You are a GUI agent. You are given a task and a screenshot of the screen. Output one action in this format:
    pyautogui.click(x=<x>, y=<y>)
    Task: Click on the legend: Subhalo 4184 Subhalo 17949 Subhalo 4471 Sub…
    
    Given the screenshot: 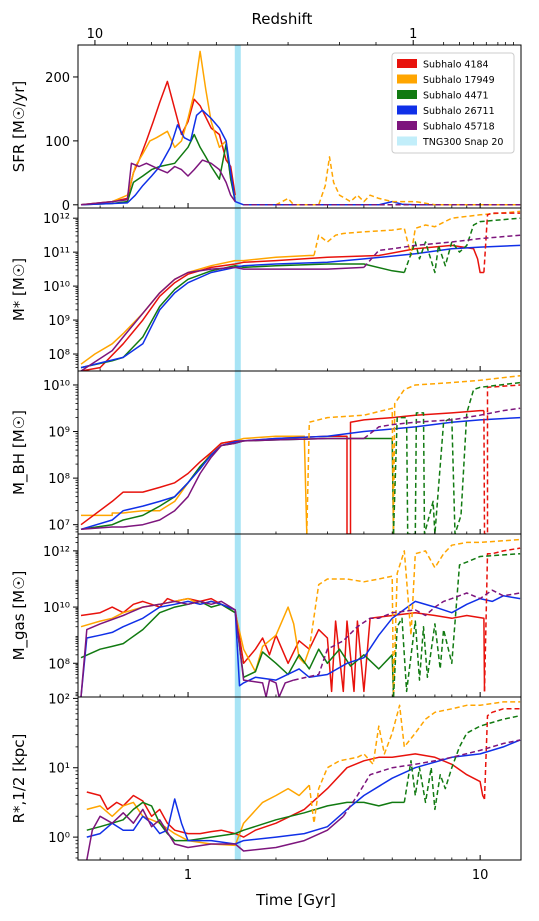 What is the action you would take?
    pyautogui.click(x=453, y=103)
    